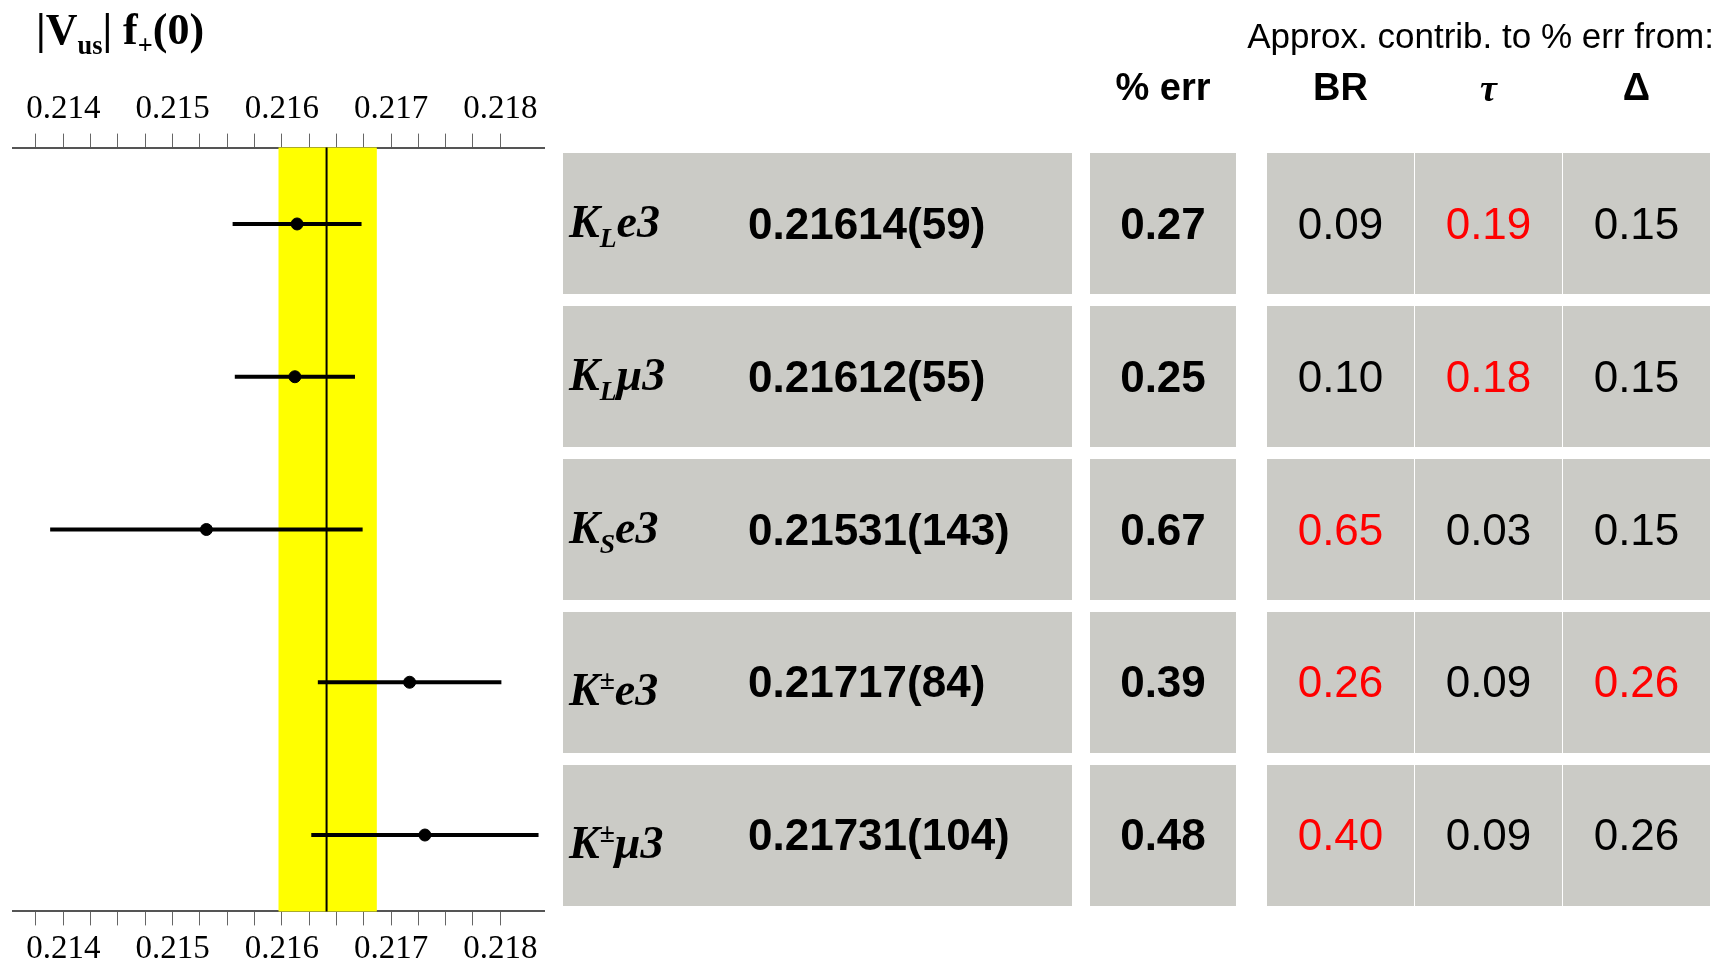  What do you see at coordinates (879, 529) in the screenshot?
I see `y-tick-label: 0.21531(143)` at bounding box center [879, 529].